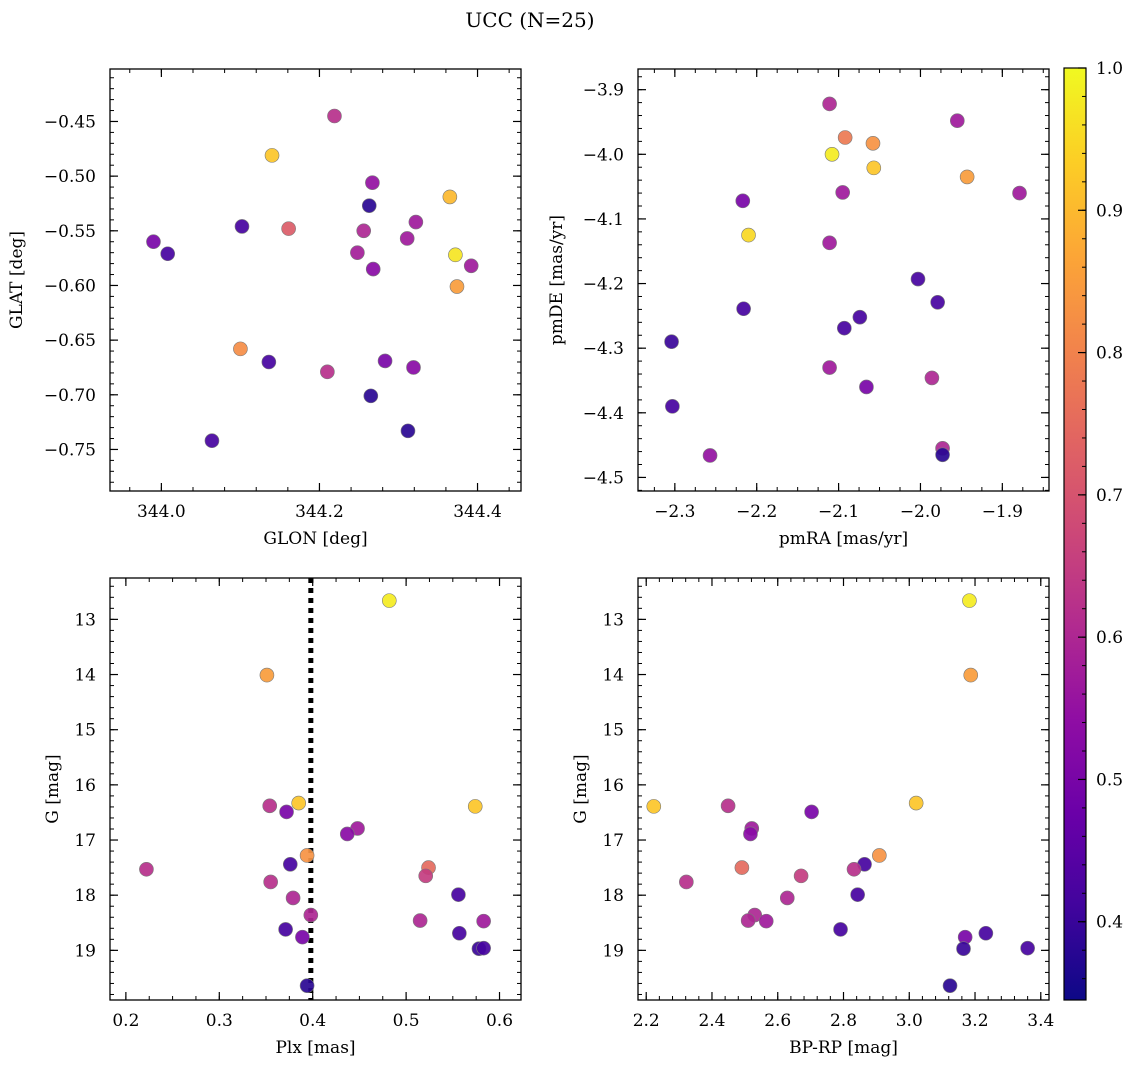  I want to click on y-tick-label: −0.70, so click(70, 396).